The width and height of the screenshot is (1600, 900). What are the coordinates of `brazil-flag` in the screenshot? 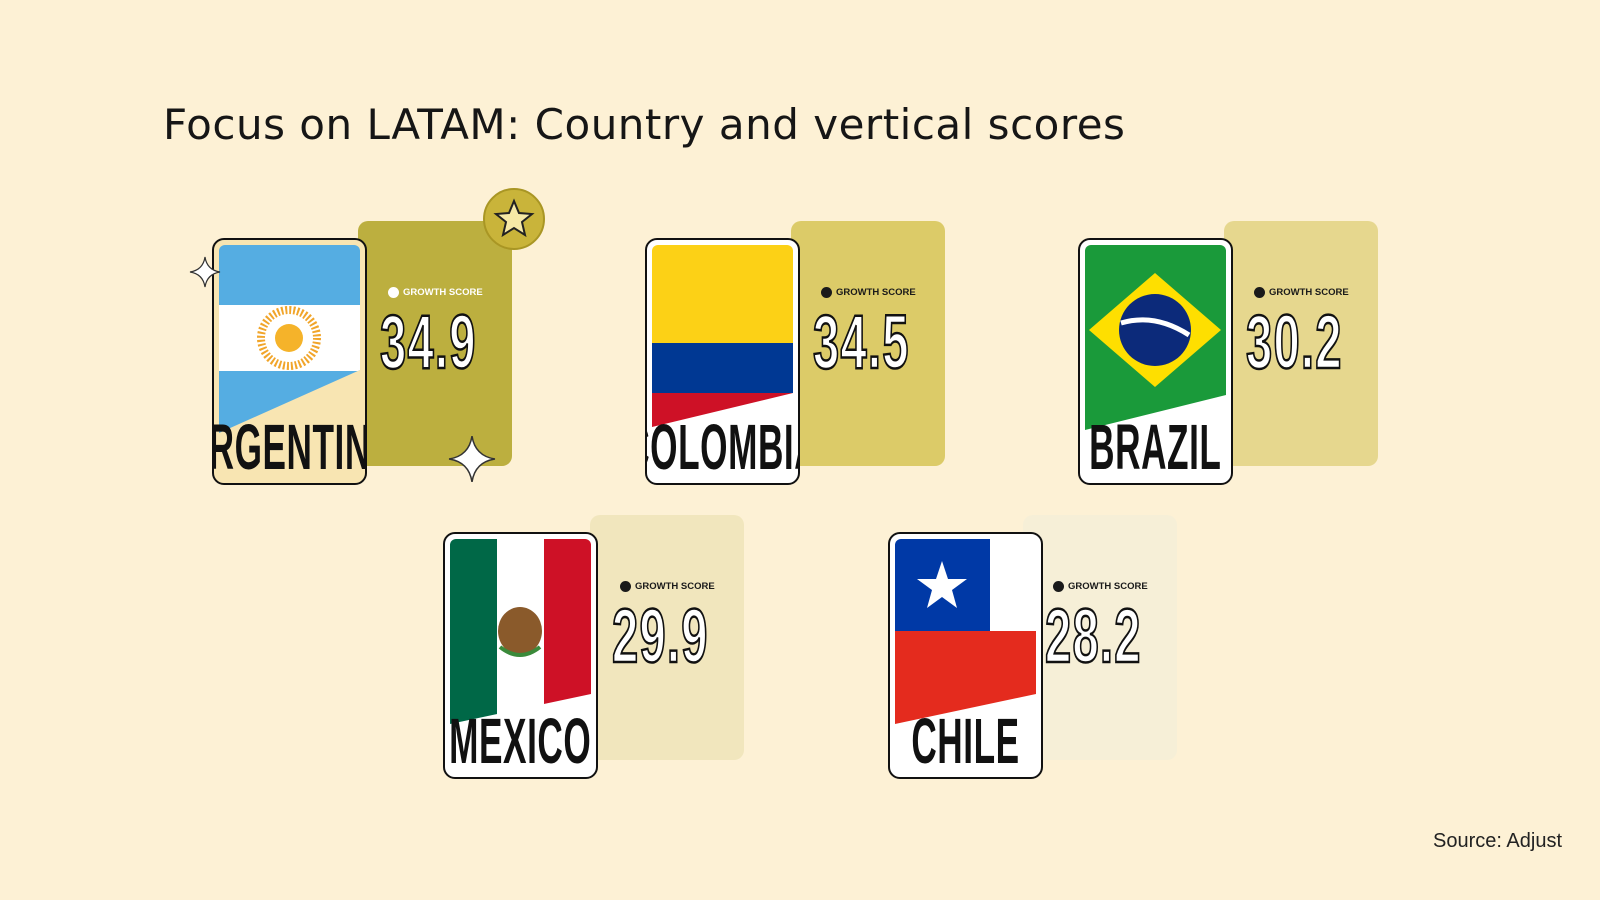 It's located at (1155, 337).